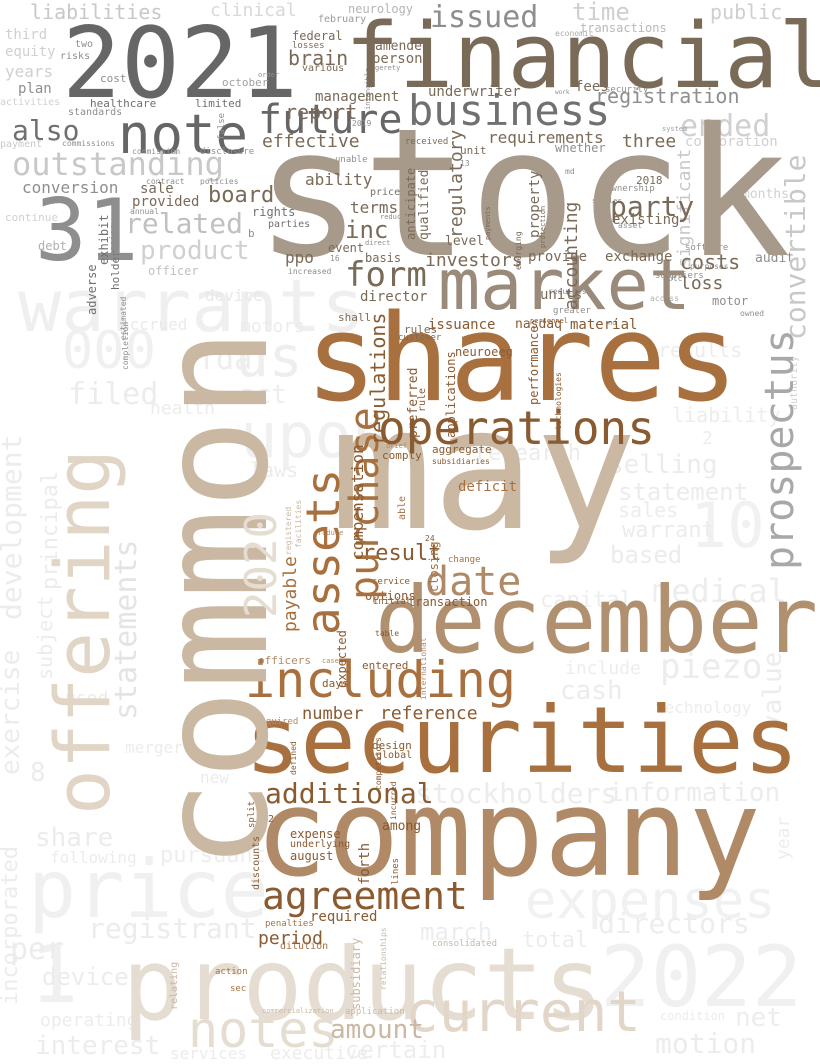 This screenshot has height=1064, width=820. I want to click on word-board: board, so click(241, 195).